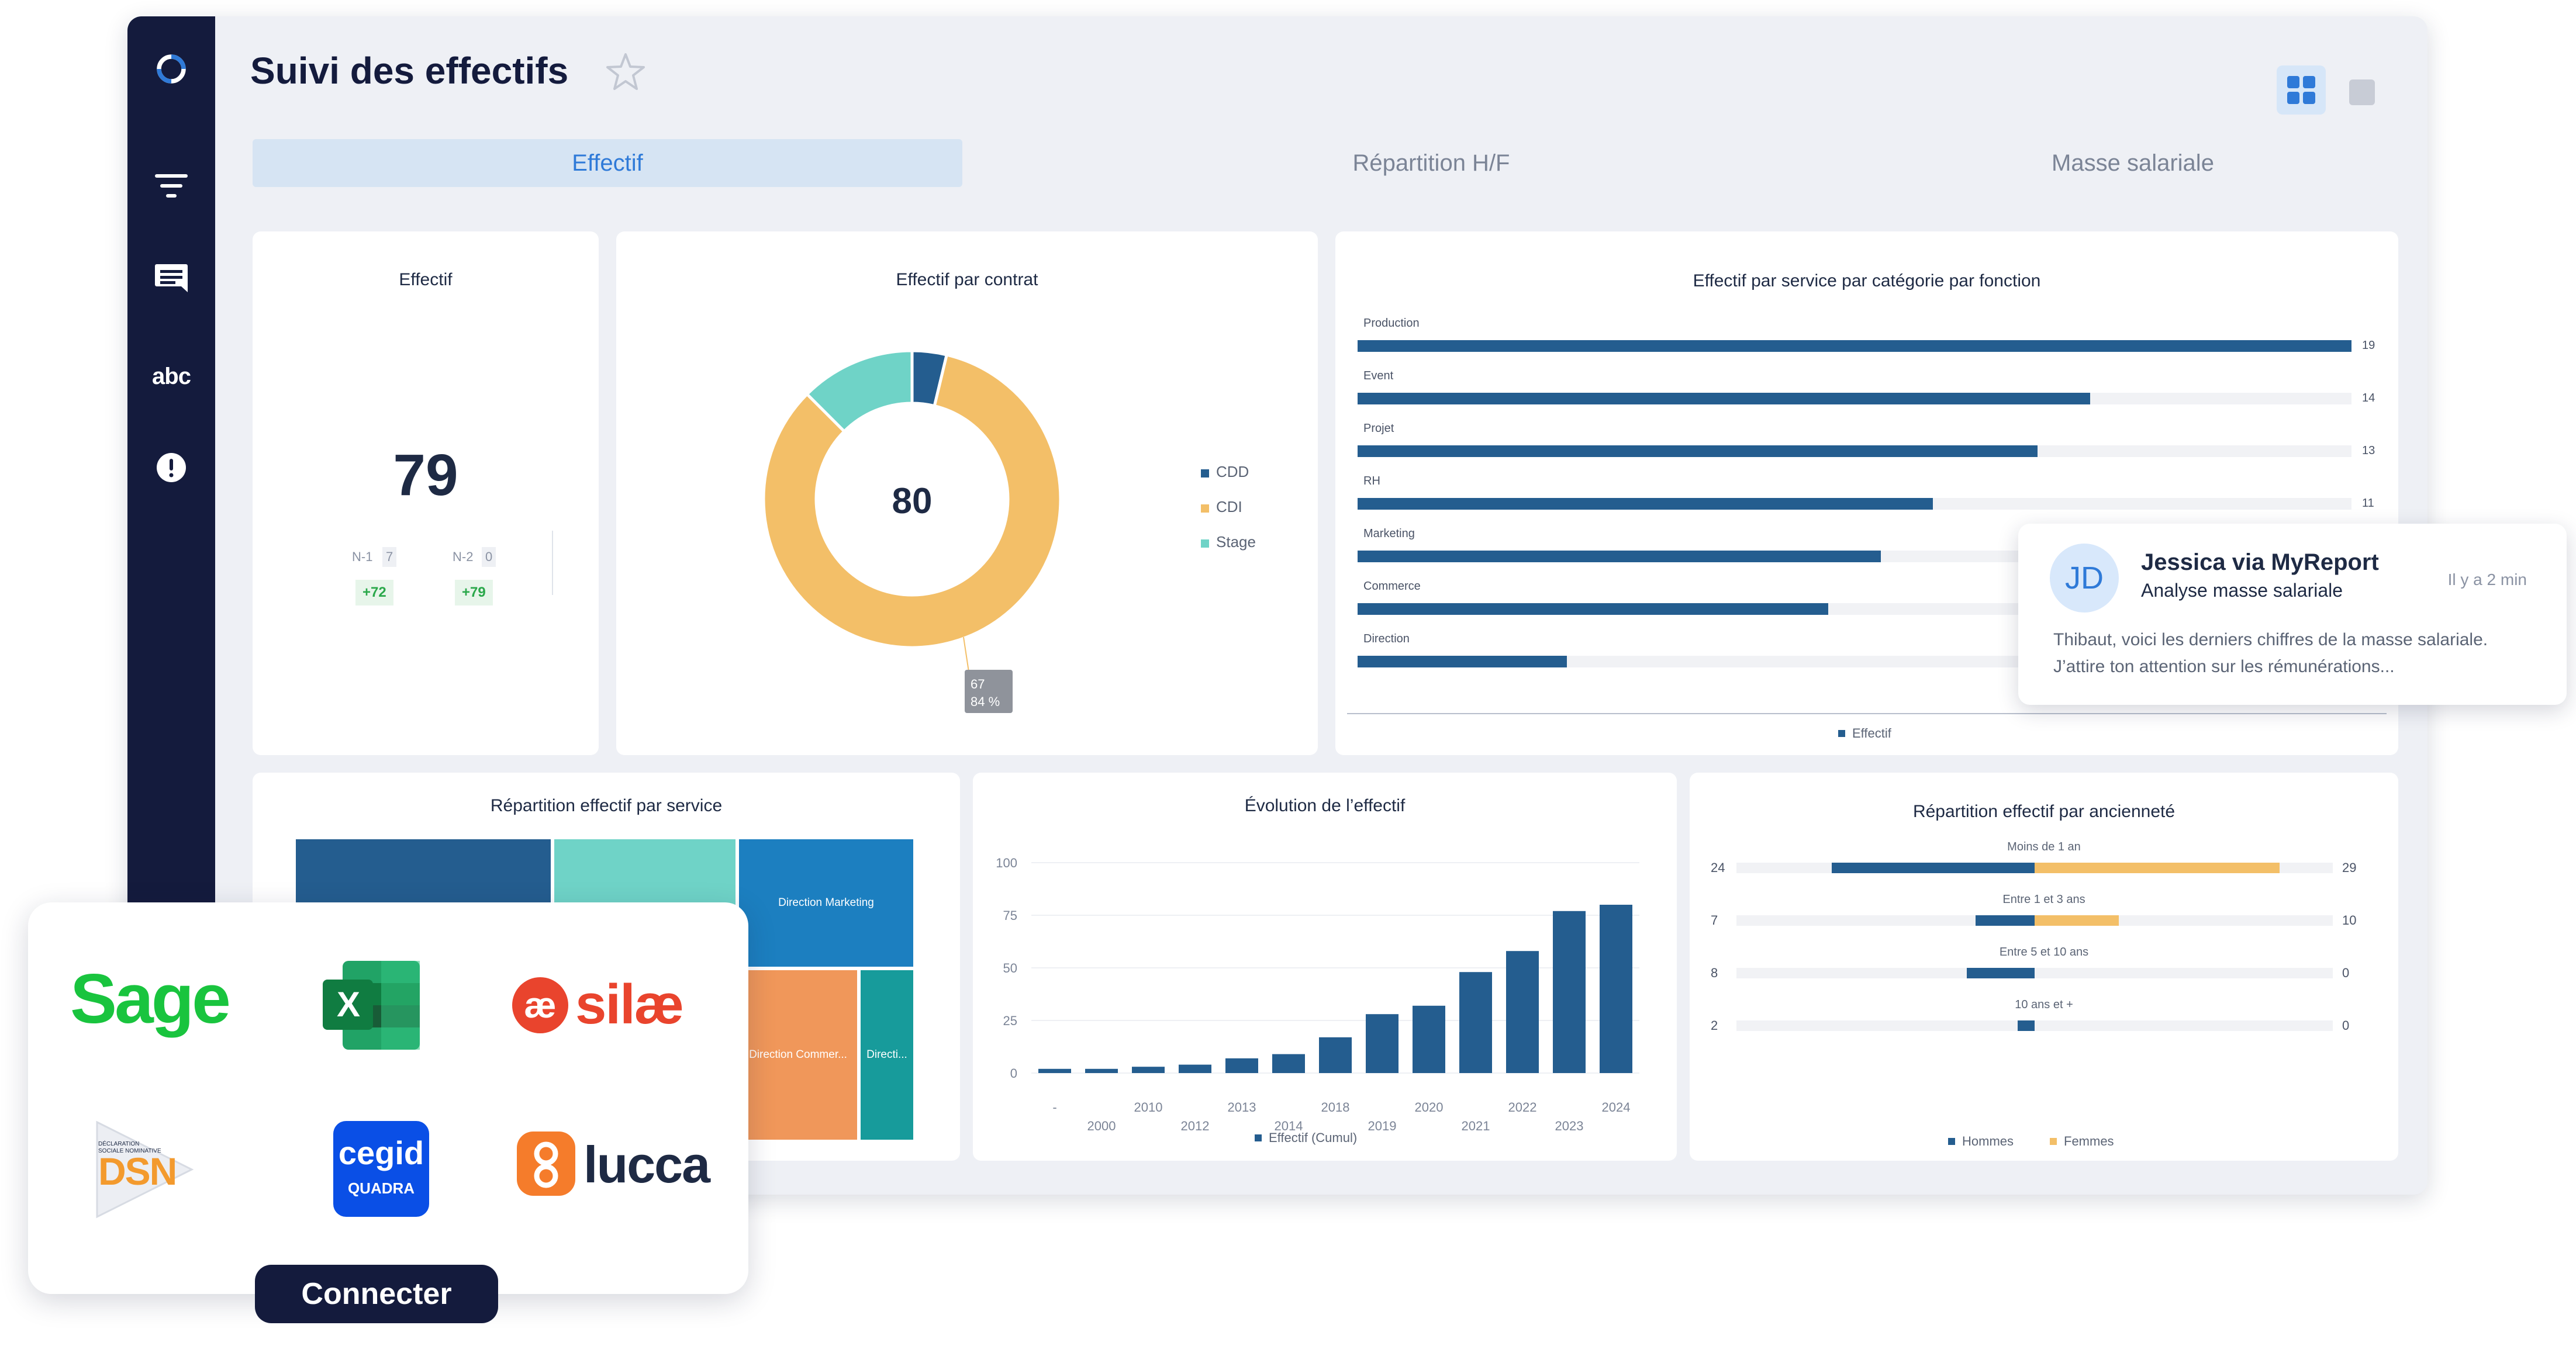  What do you see at coordinates (362, 556) in the screenshot?
I see `kpi-n1-label: N-1` at bounding box center [362, 556].